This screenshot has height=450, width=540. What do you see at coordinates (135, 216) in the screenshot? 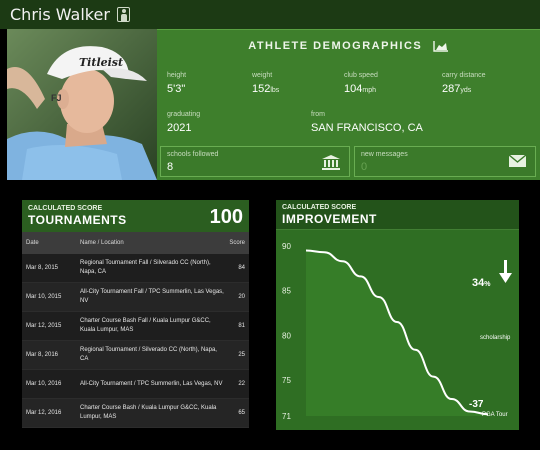
I see `tournaments-header: CALCULATED SCORE TOURNAMENTS 100` at bounding box center [135, 216].